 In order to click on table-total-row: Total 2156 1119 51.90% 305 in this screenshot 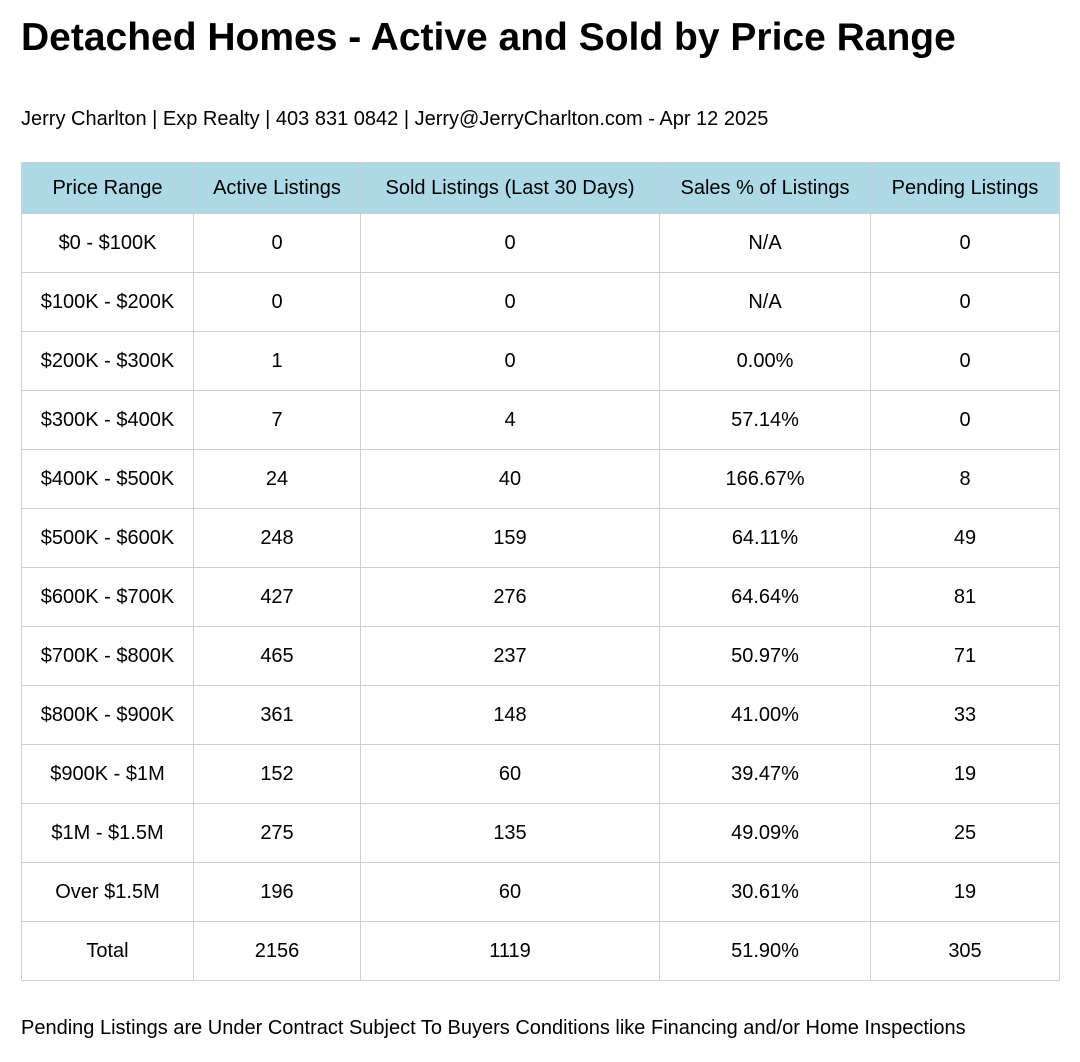, I will do `click(540, 951)`.